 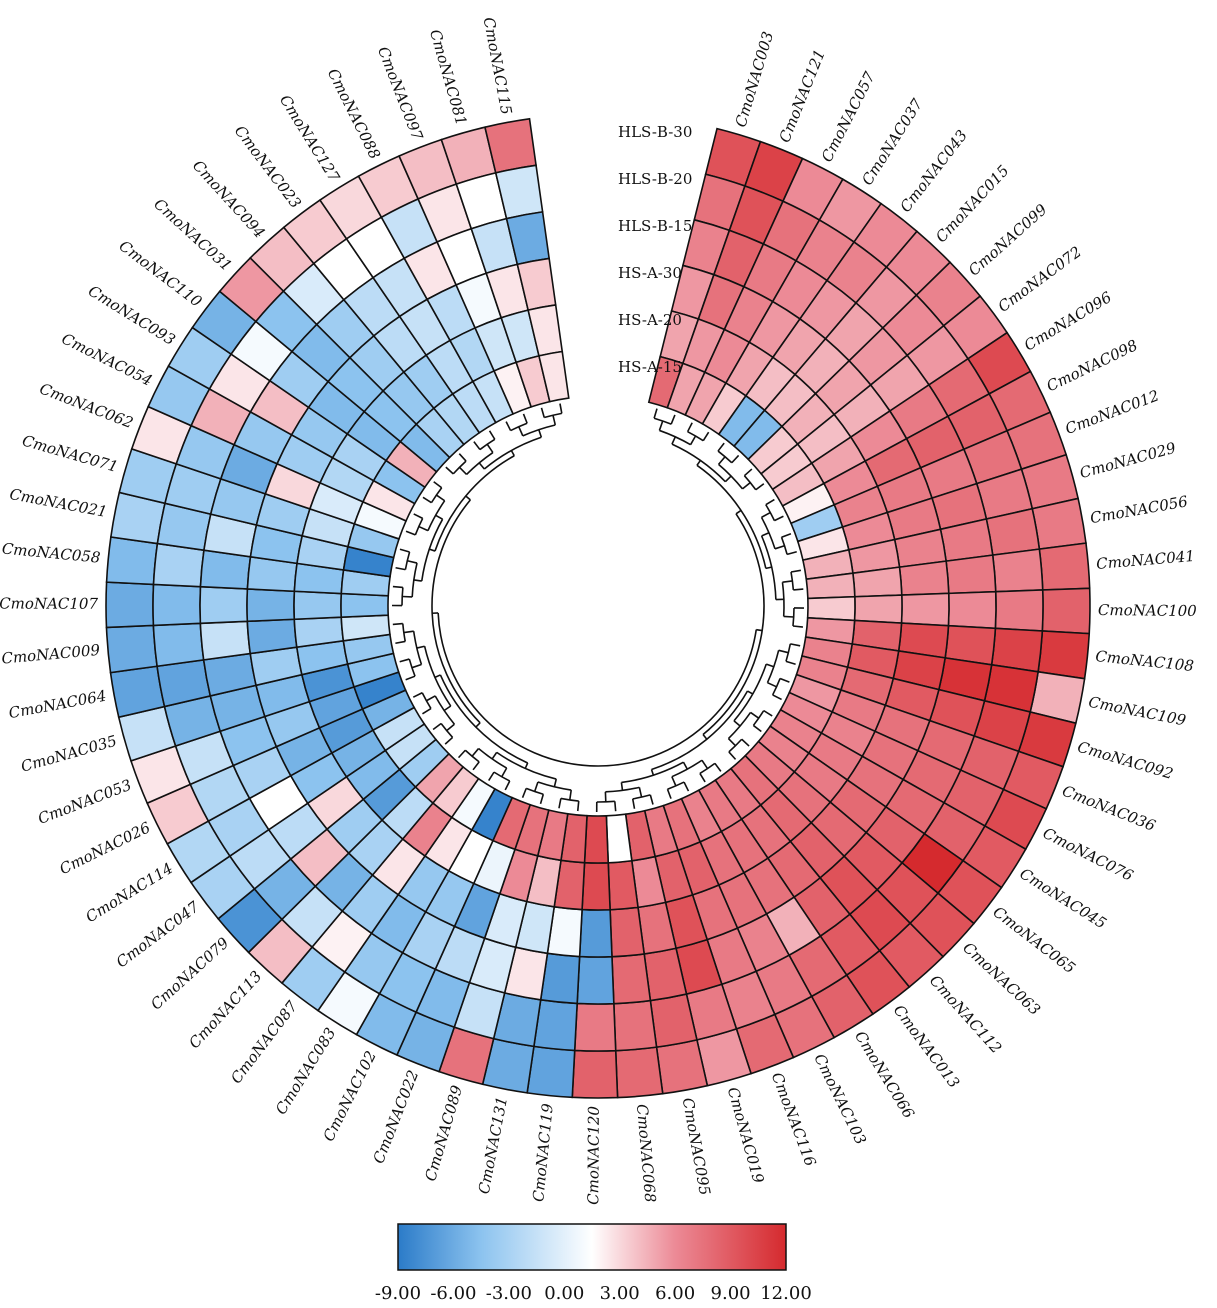 What do you see at coordinates (1137, 711) in the screenshot?
I see `gene-label: CmoNAC109` at bounding box center [1137, 711].